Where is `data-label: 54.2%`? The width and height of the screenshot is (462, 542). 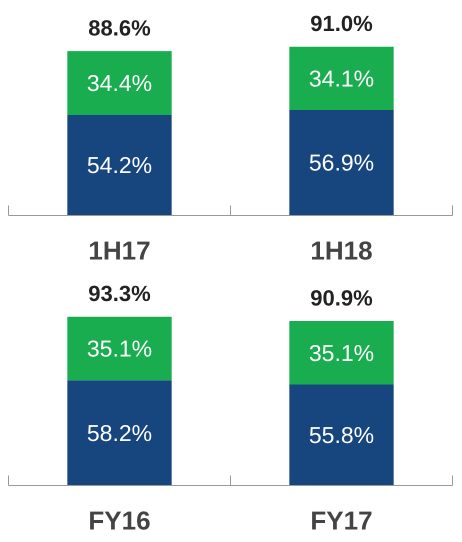 data-label: 54.2% is located at coordinates (119, 165).